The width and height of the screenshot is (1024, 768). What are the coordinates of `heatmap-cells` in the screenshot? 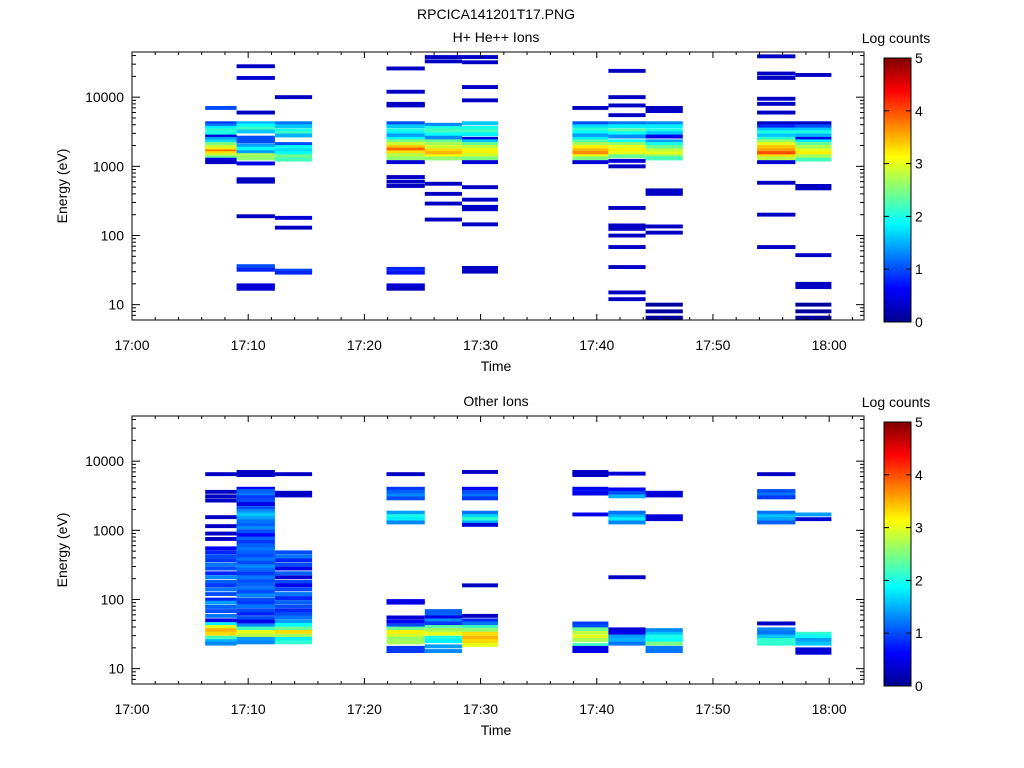 It's located at (518, 562).